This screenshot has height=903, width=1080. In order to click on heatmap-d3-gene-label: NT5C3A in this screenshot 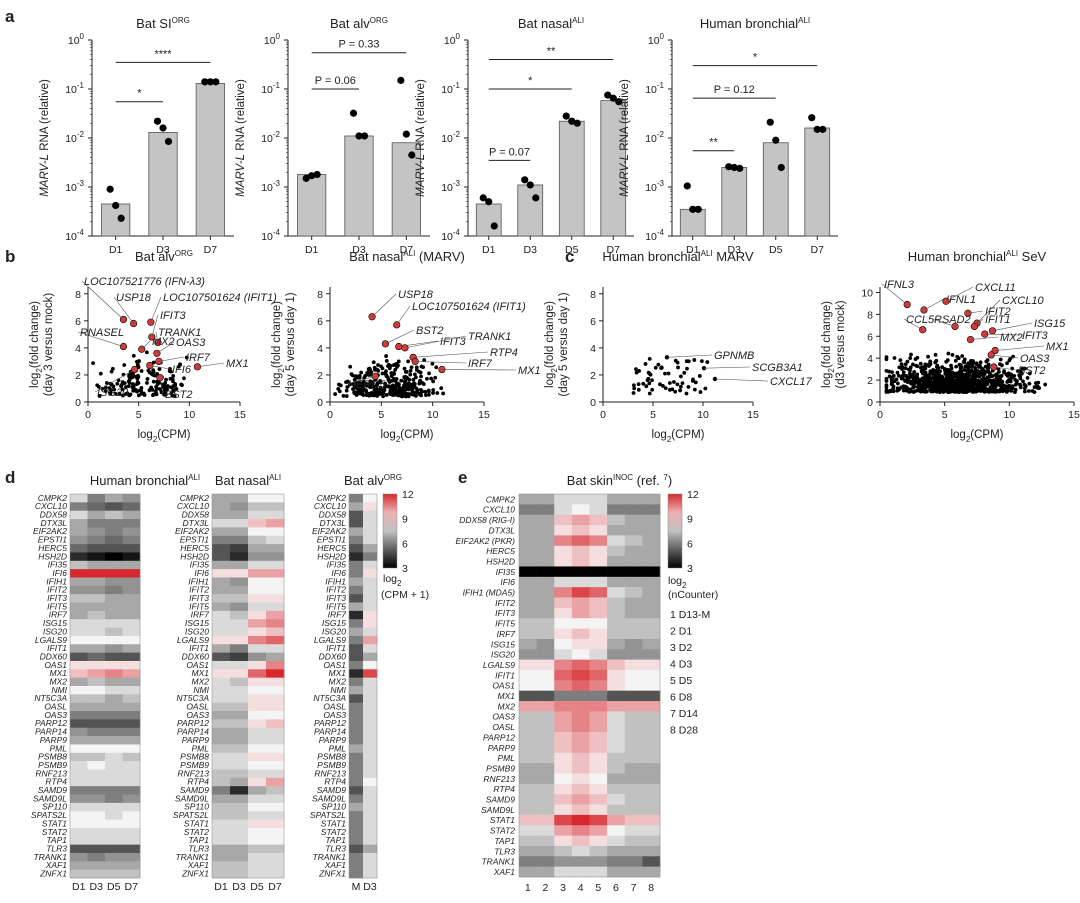, I will do `click(329, 698)`.